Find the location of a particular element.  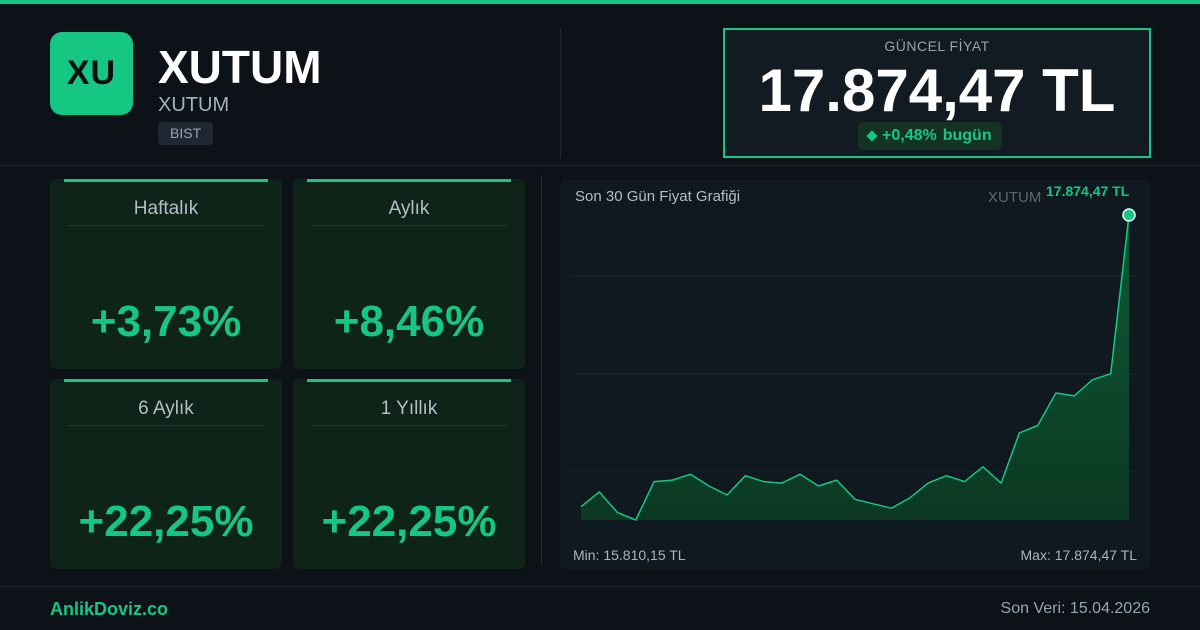

chart-max-label: Max: 17.874,47 TL is located at coordinates (1078, 555).